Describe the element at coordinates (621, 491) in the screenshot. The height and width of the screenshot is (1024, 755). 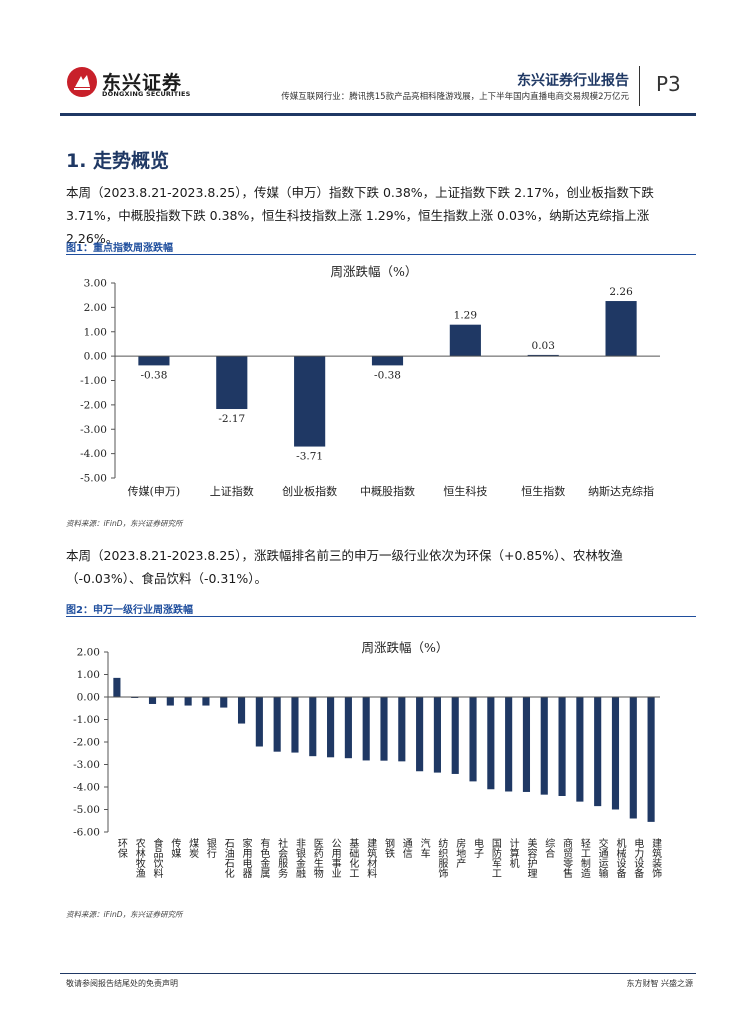
I see `chart1-x-label: 纳斯达克综指` at that location.